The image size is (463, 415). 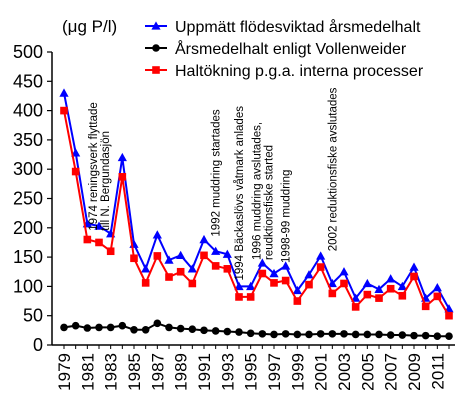 I want to click on y-tick-label: 150, so click(x=28, y=257).